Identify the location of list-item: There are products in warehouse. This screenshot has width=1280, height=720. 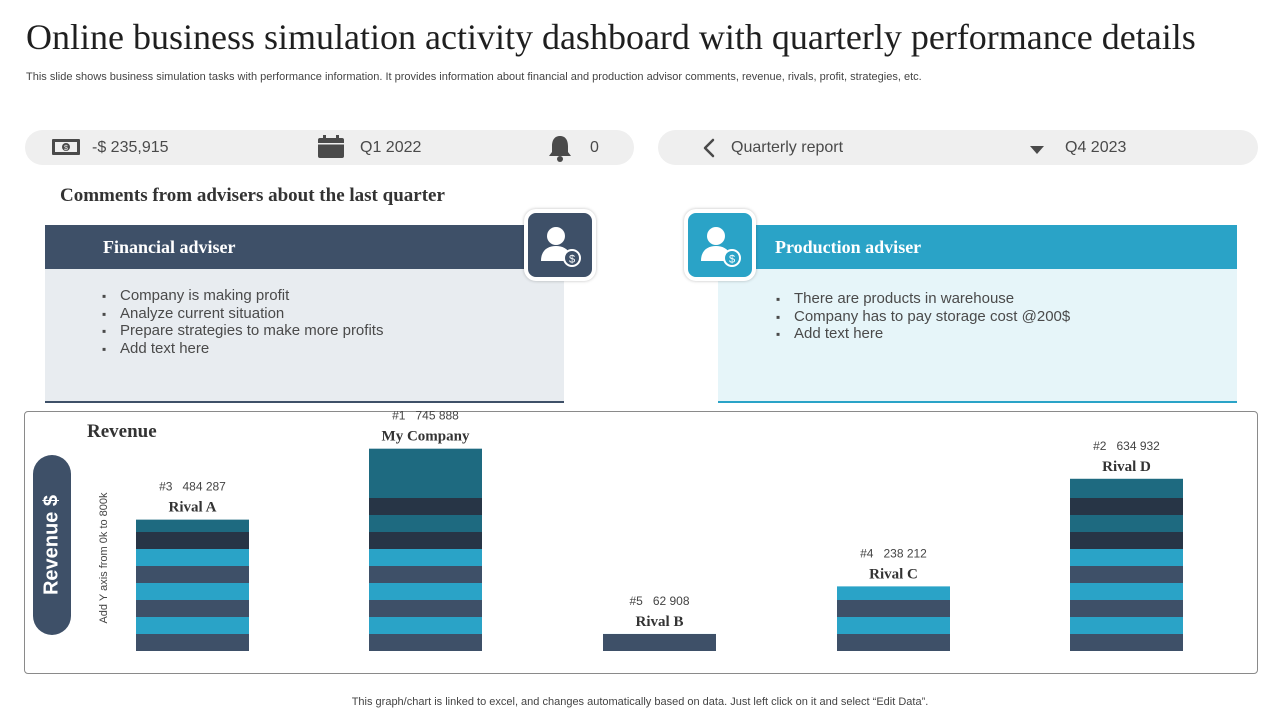
(923, 299).